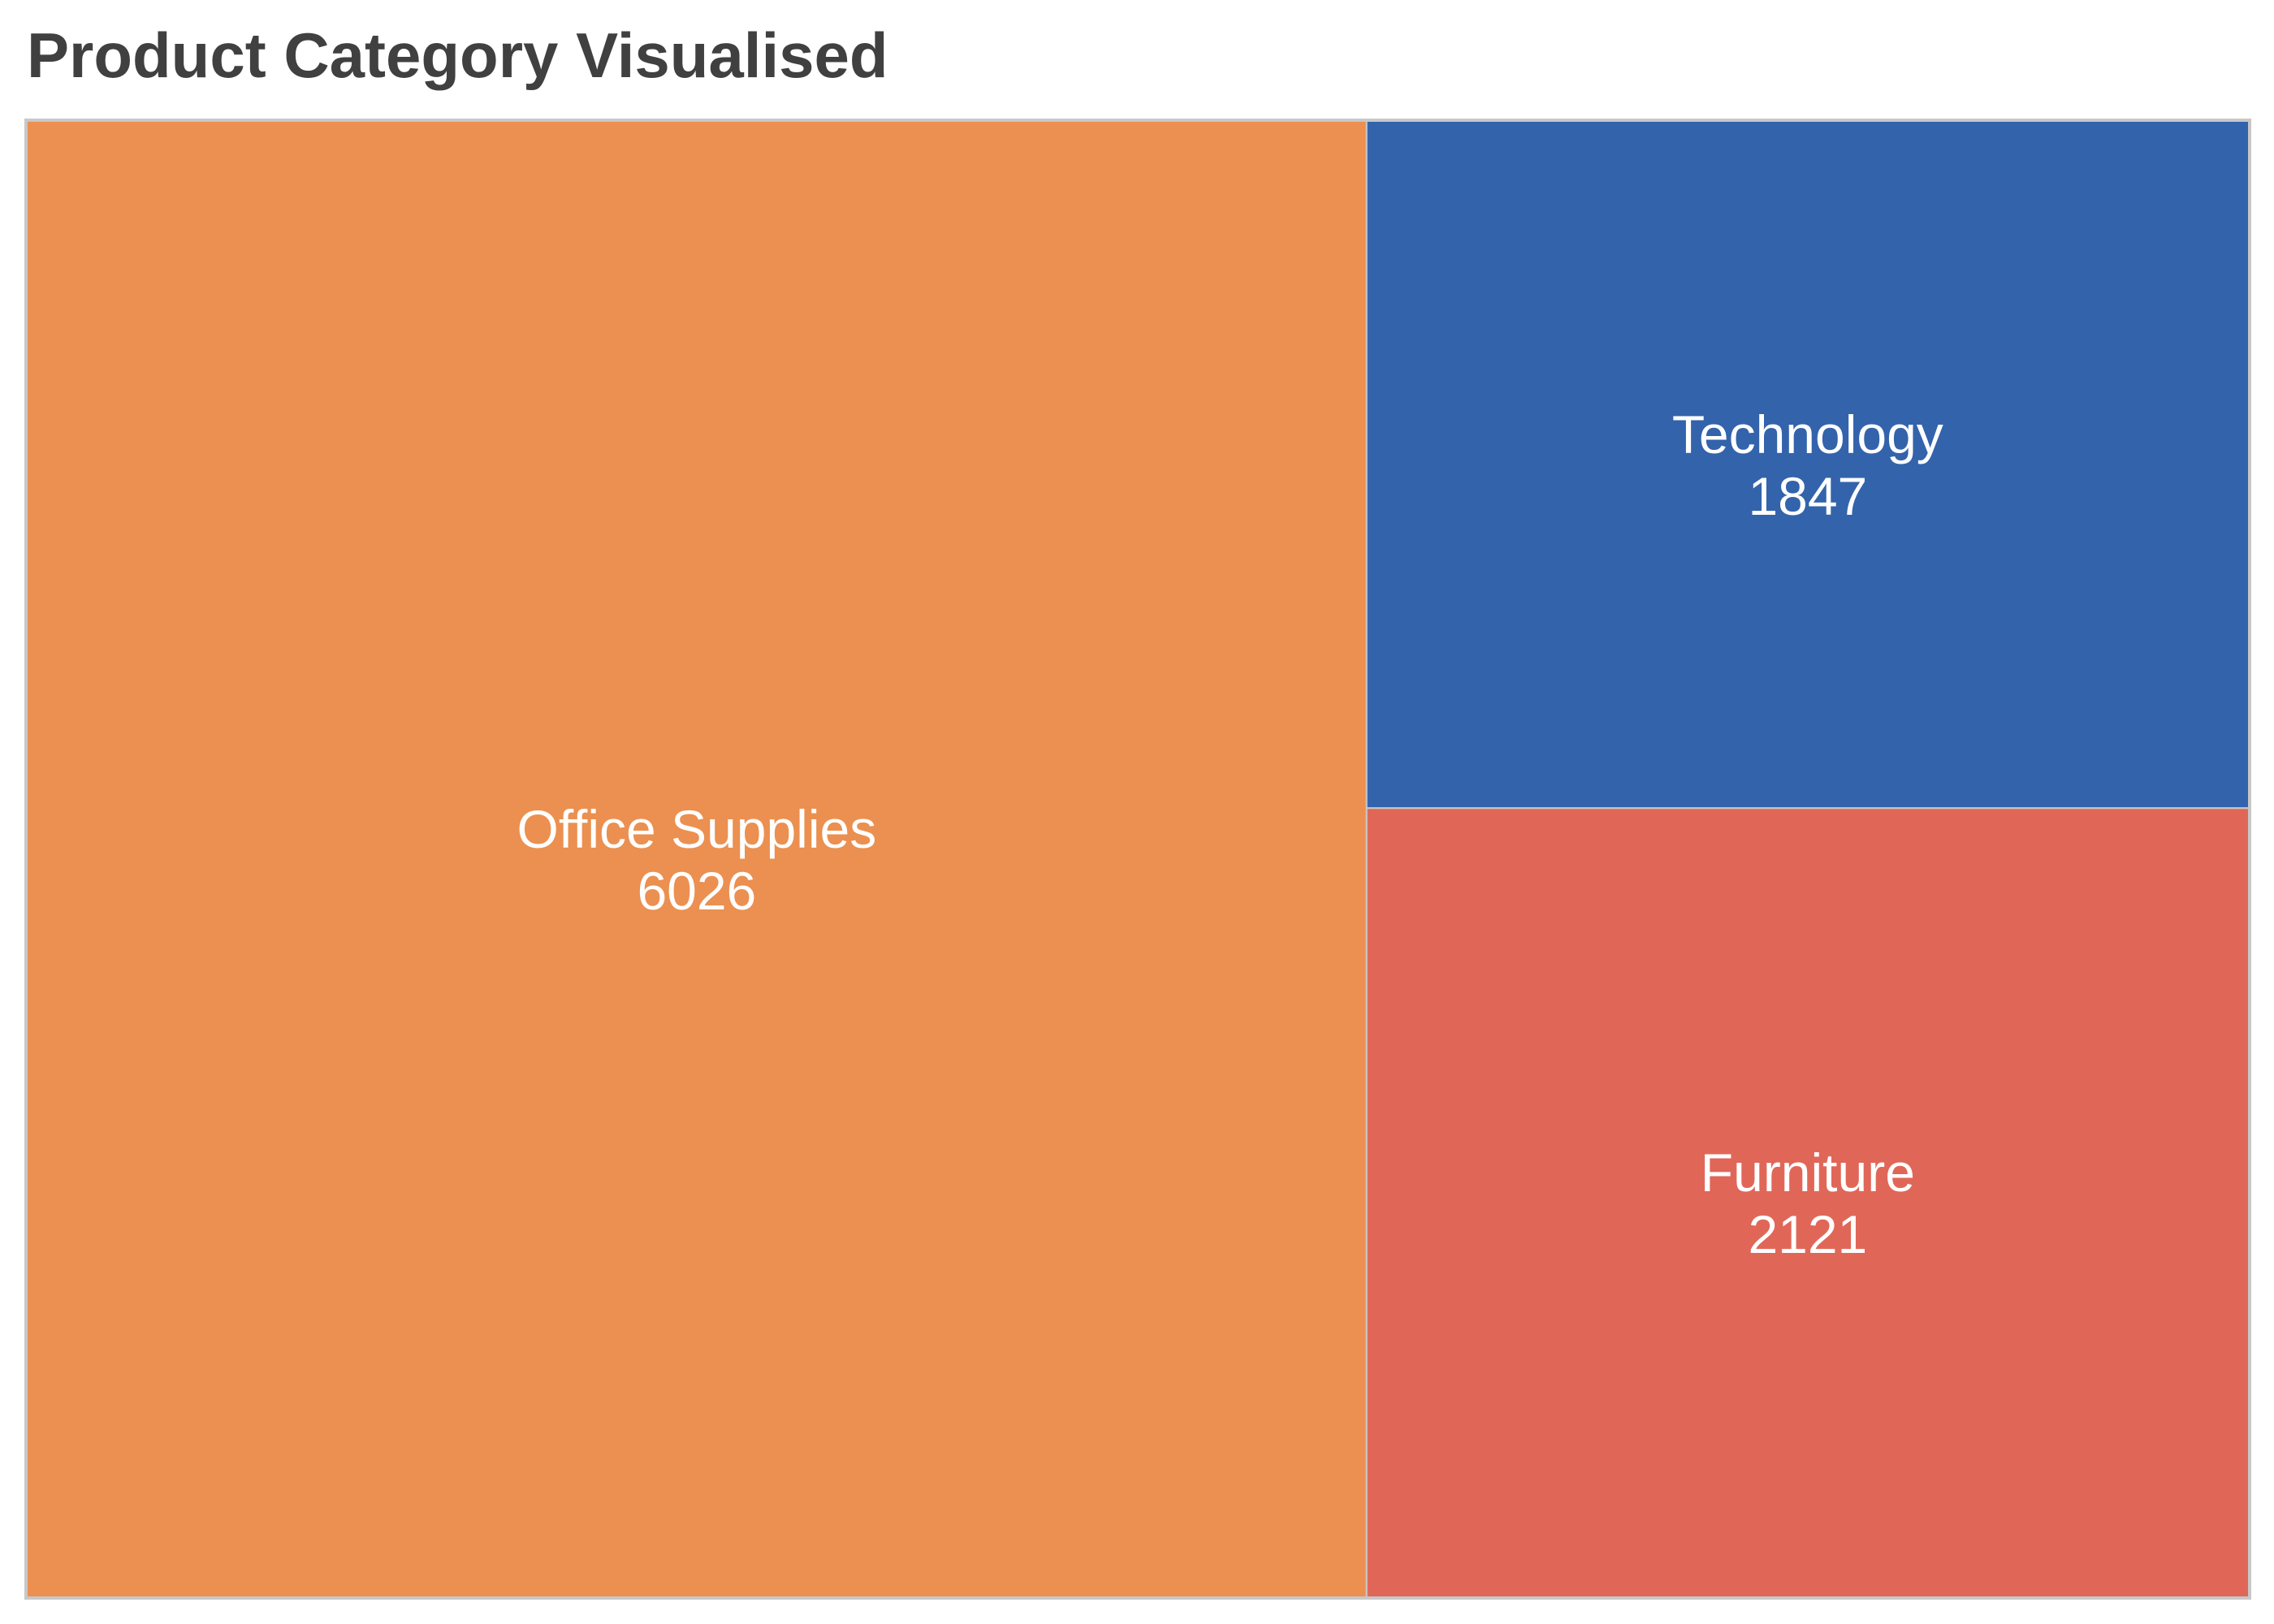  What do you see at coordinates (458, 55) in the screenshot?
I see `chart-title: Product Category Visualised` at bounding box center [458, 55].